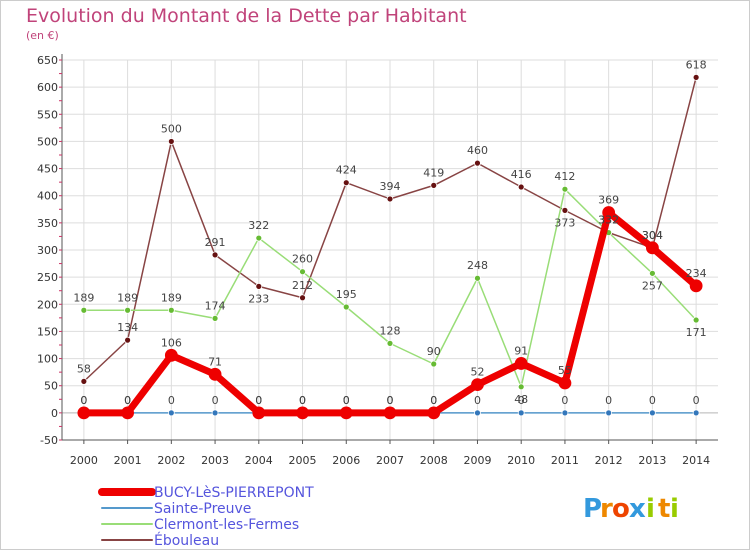 The image size is (750, 550). I want to click on data-label: 48, so click(521, 399).